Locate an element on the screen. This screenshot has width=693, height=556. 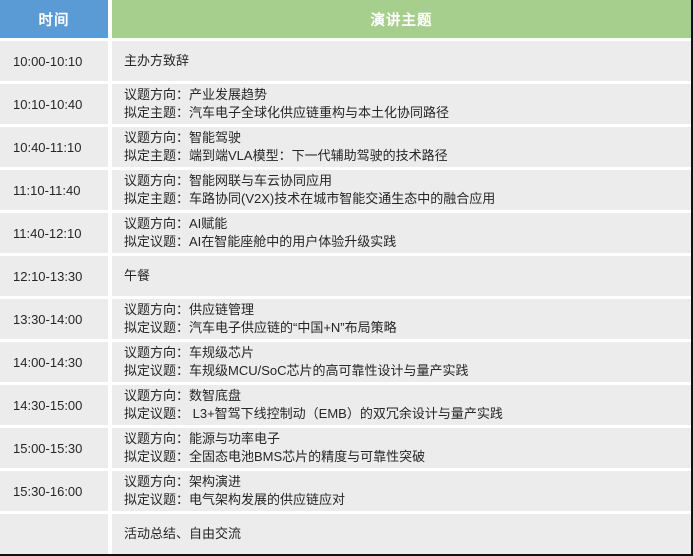
topic-line: 午餐 is located at coordinates (137, 275).